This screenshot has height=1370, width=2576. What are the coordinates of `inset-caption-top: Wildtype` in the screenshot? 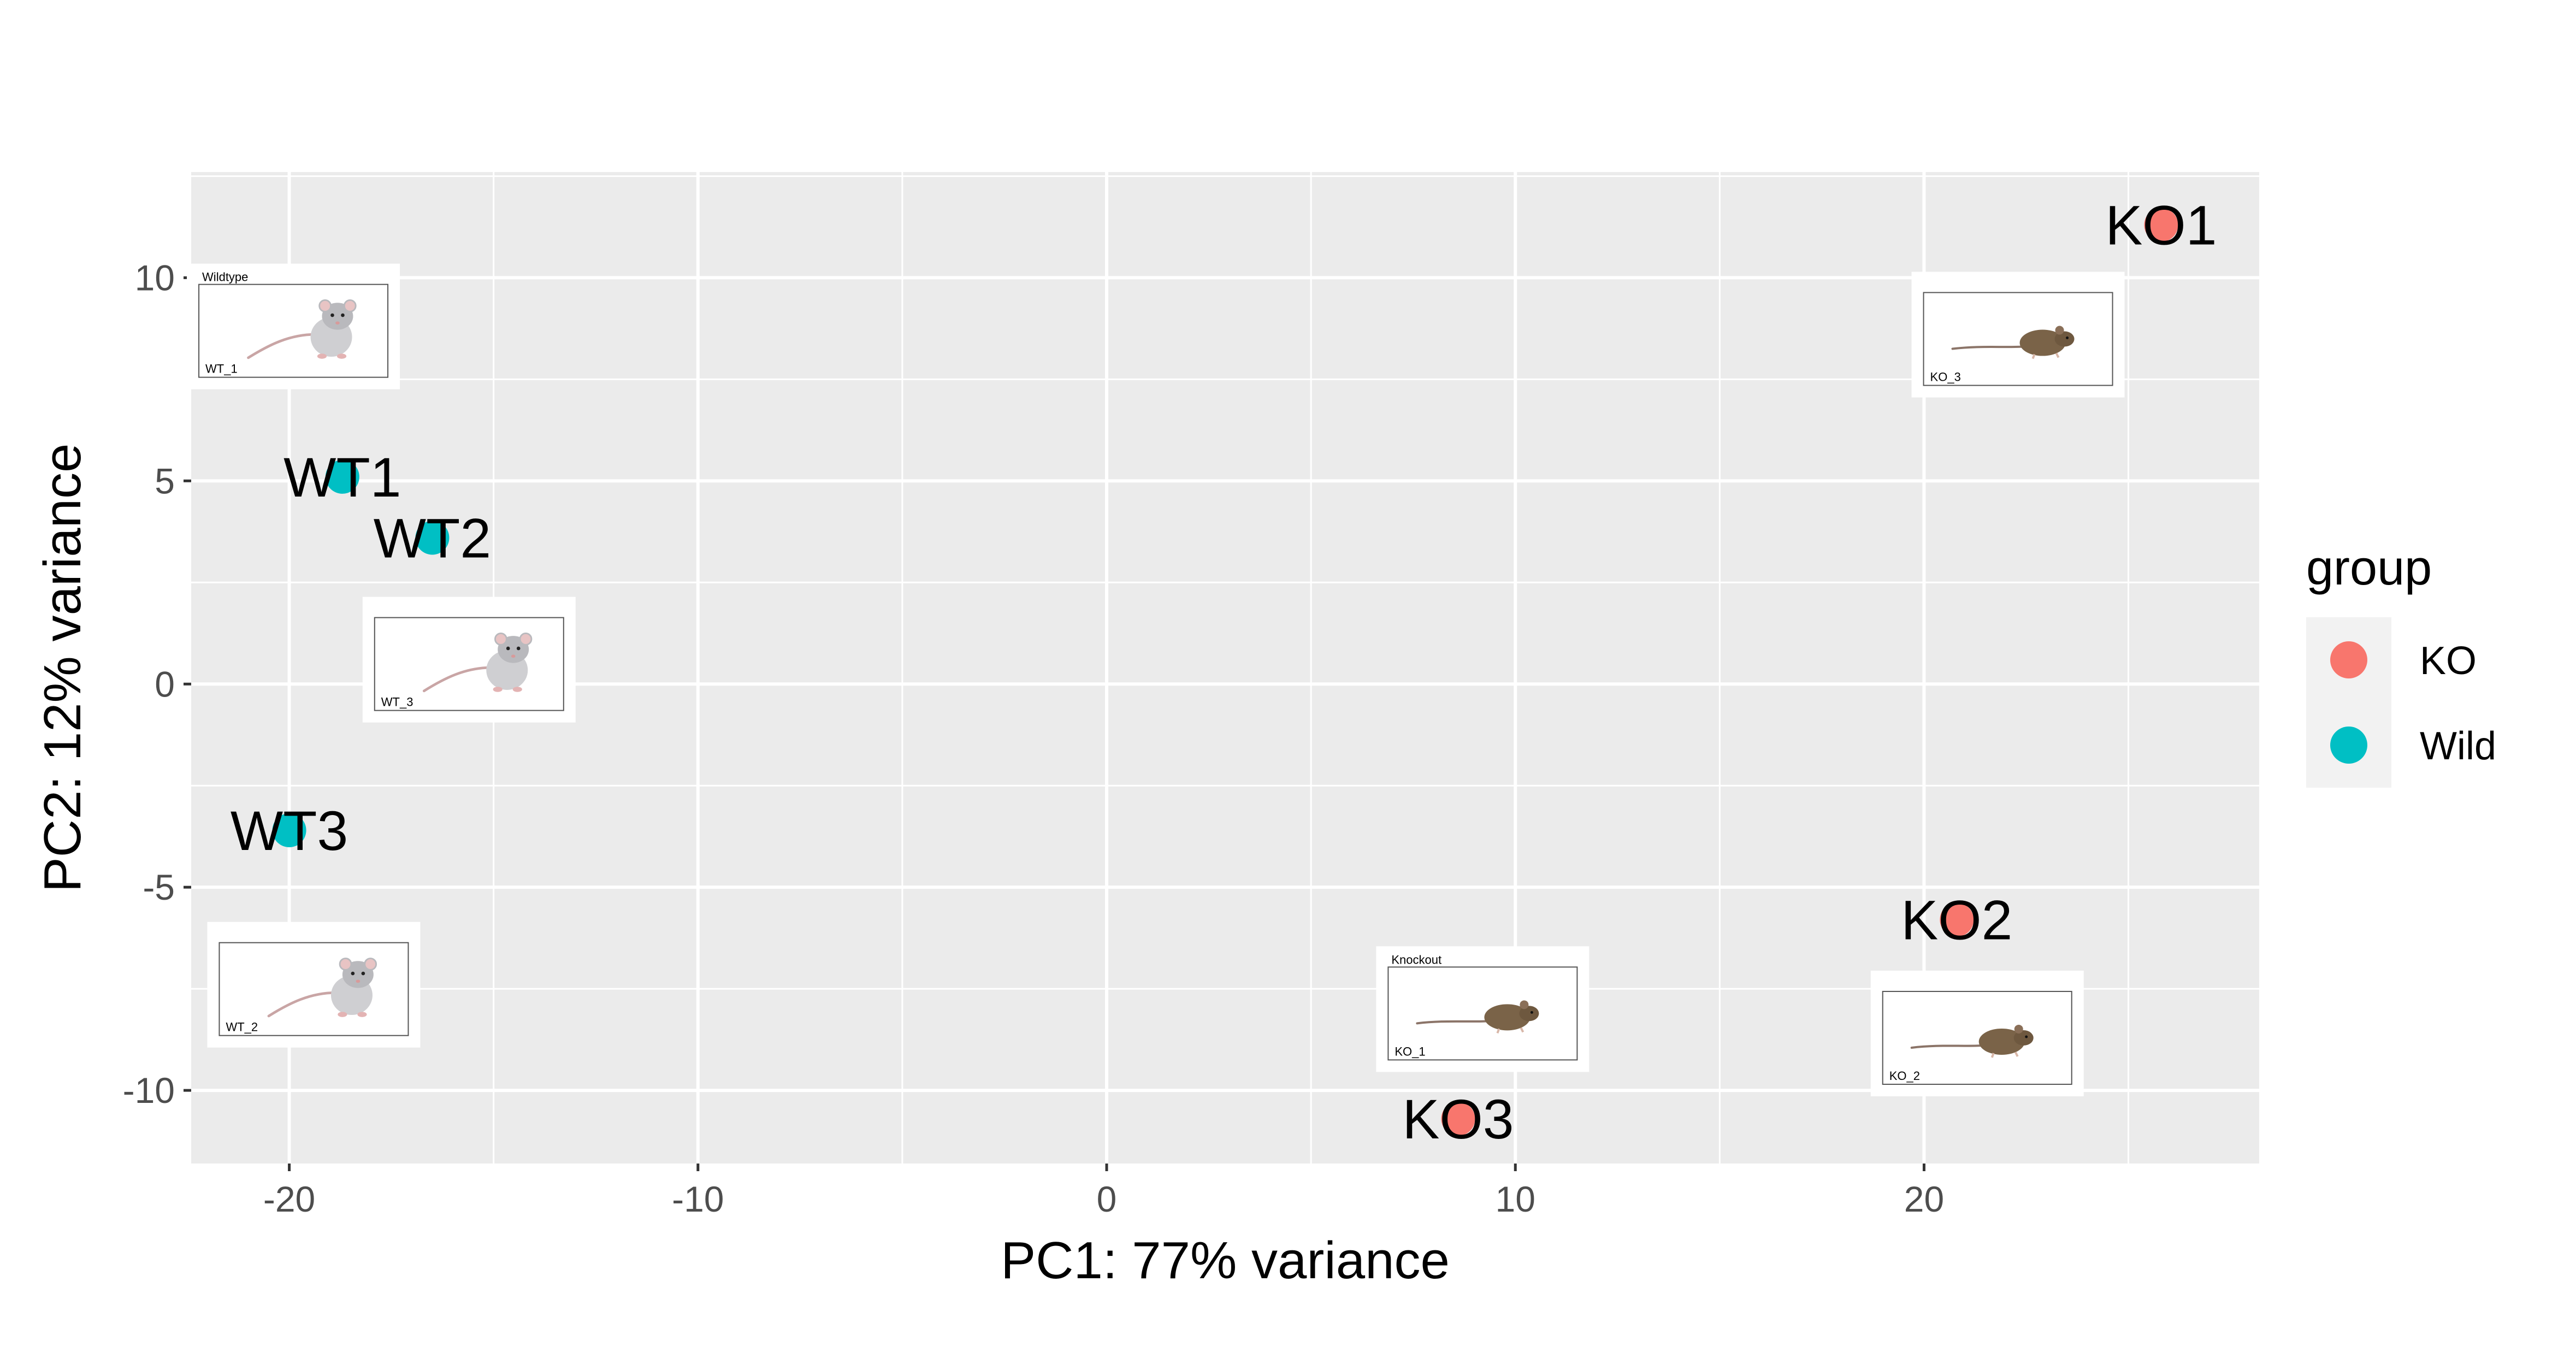 It's located at (225, 277).